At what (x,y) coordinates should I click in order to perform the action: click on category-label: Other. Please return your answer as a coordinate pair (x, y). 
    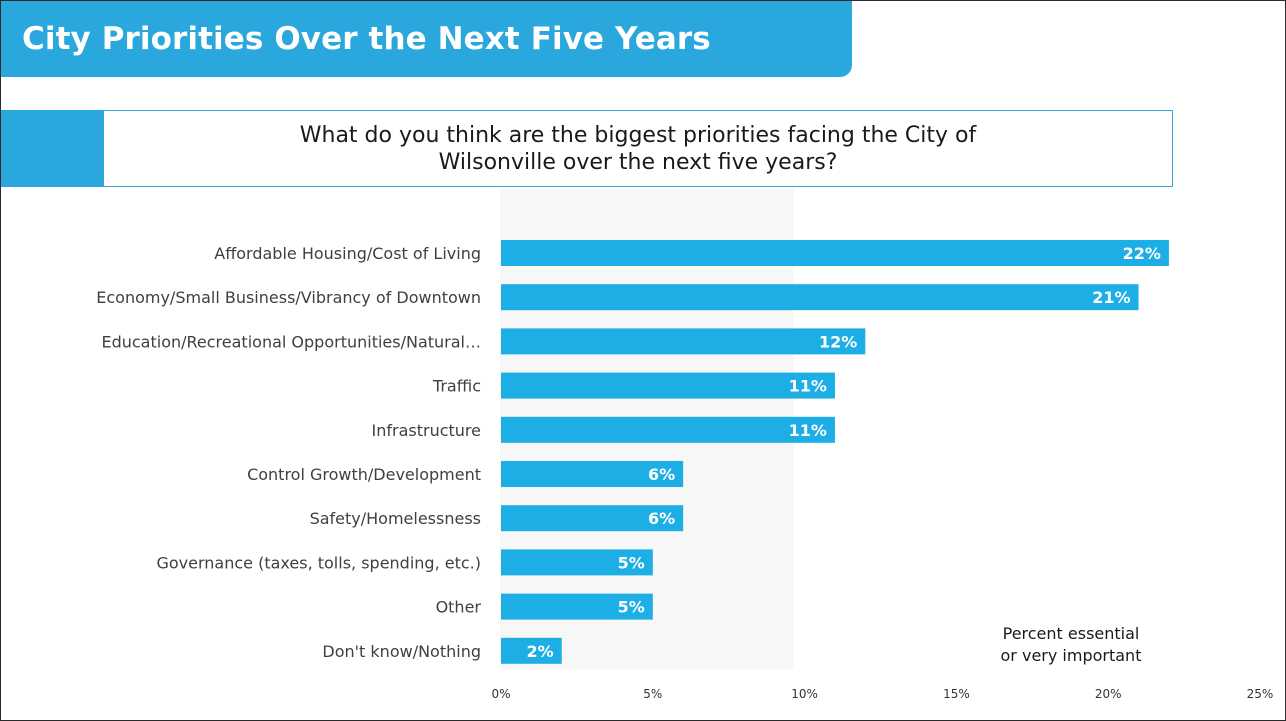
    Looking at the image, I should click on (459, 607).